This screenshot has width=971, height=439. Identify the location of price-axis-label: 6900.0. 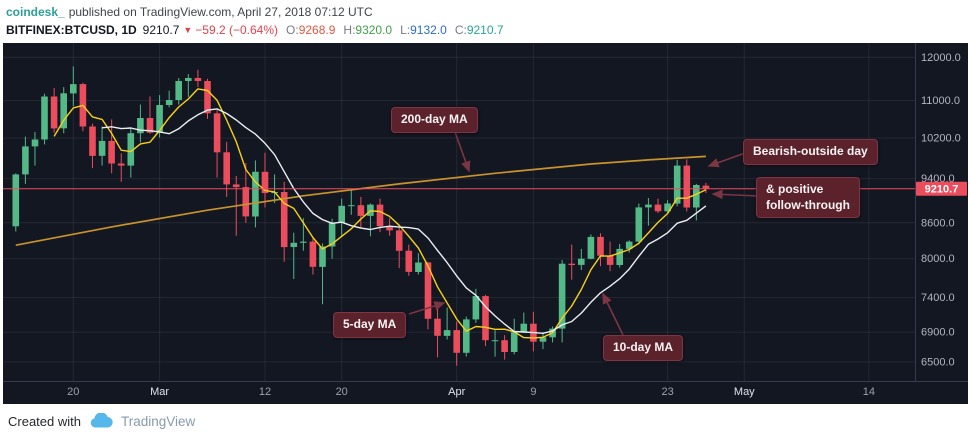
(938, 333).